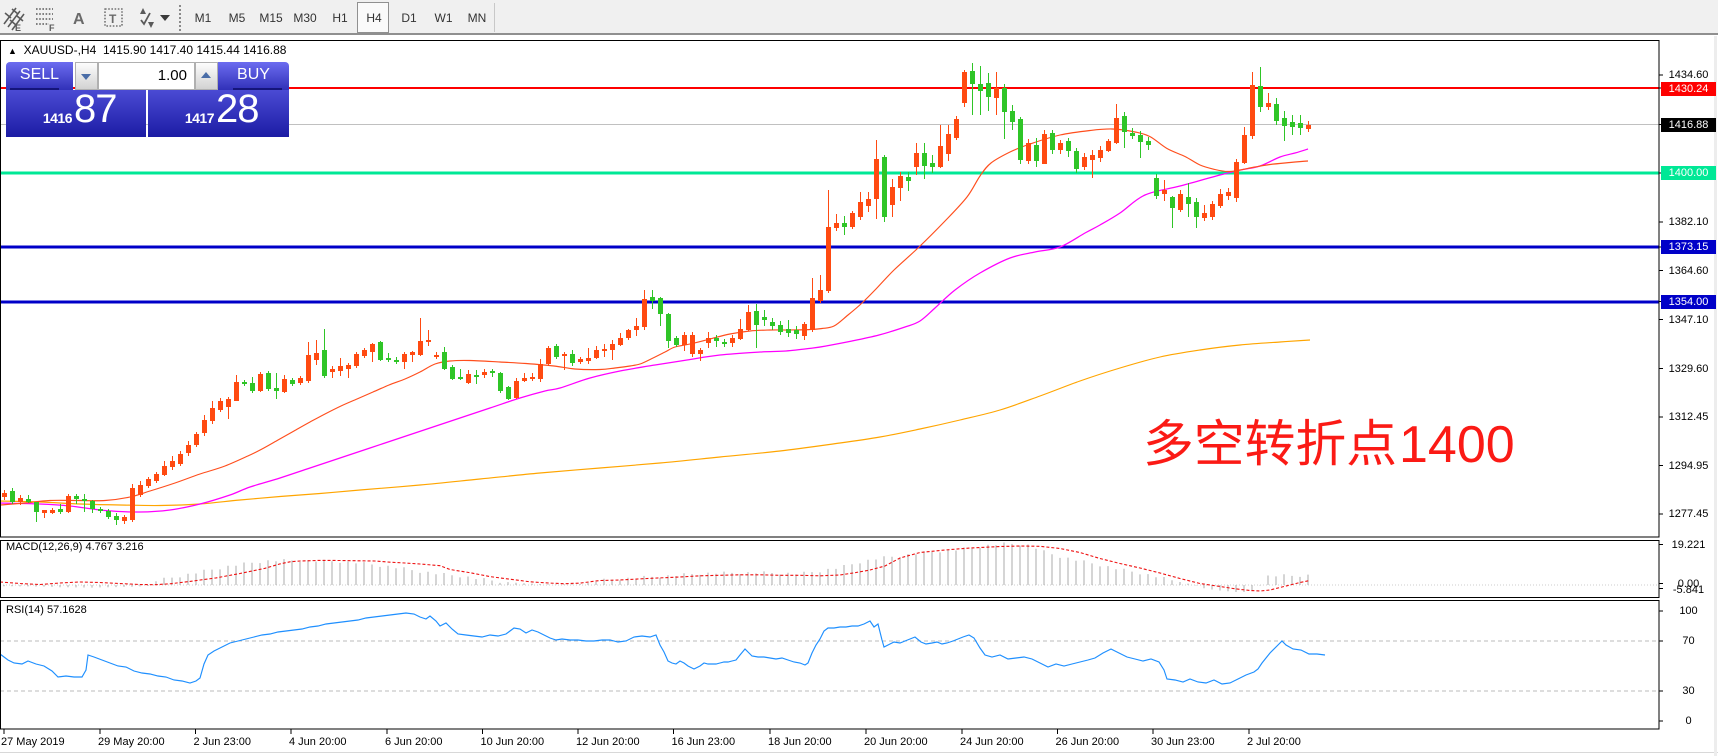 The width and height of the screenshot is (1718, 756). What do you see at coordinates (79, 19) in the screenshot?
I see `svg-text: A` at bounding box center [79, 19].